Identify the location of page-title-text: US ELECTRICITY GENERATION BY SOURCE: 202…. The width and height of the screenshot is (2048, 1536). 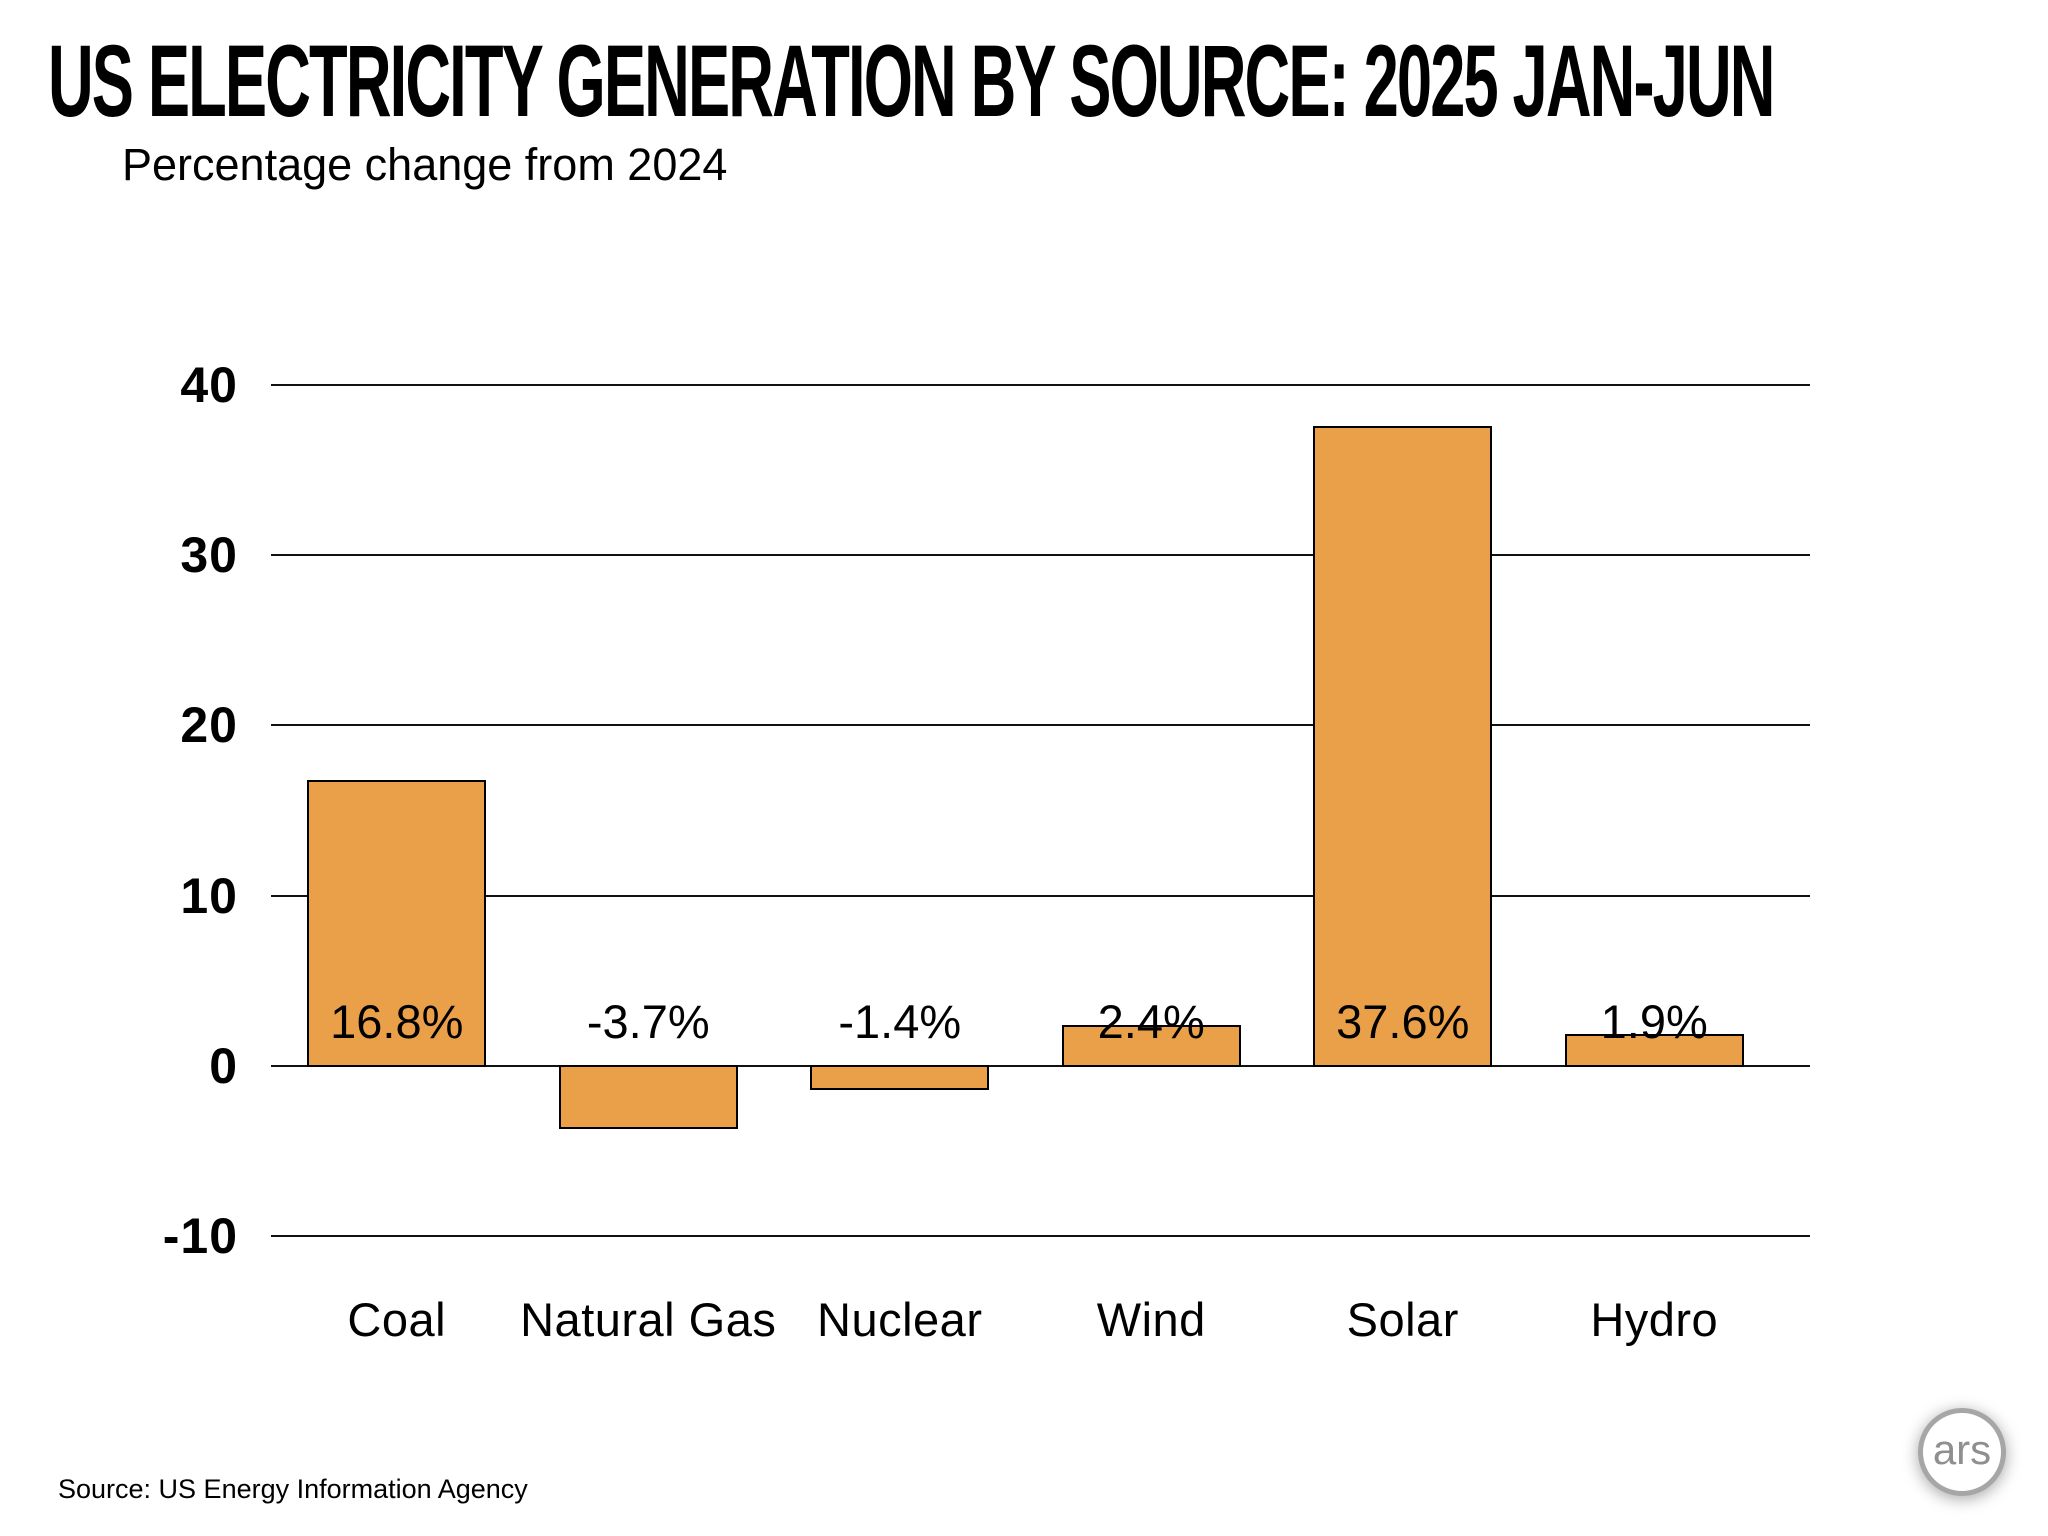
(911, 81).